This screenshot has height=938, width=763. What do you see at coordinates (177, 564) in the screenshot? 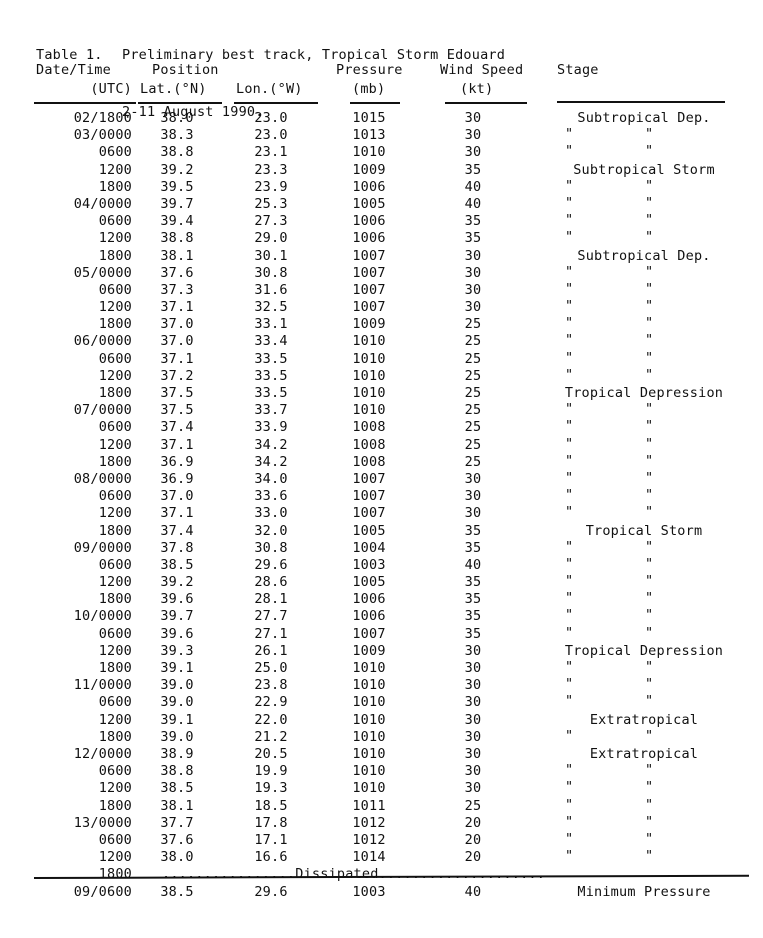
I see `cell-latitude: 38.5` at bounding box center [177, 564].